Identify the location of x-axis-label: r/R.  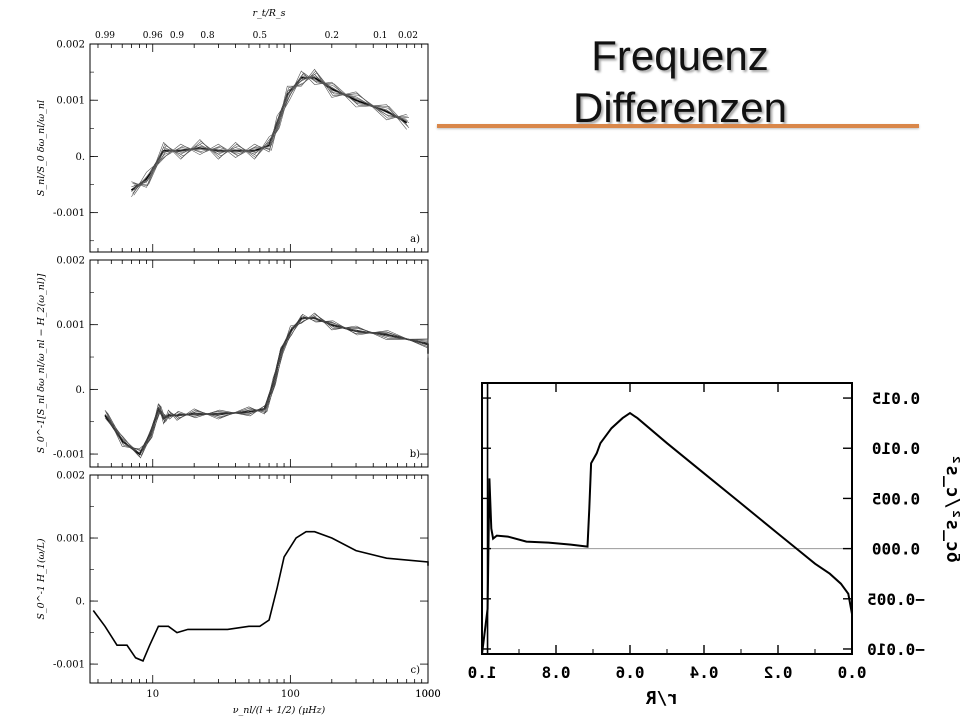
(662, 698).